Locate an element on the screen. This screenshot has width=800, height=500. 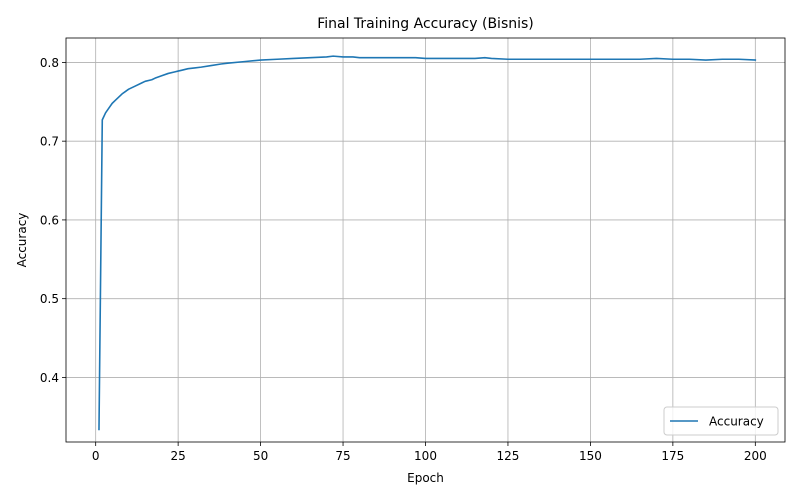
y-axis-ticks: 0.4 0.5 0.6 0.7 0.8 is located at coordinates (53, 220).